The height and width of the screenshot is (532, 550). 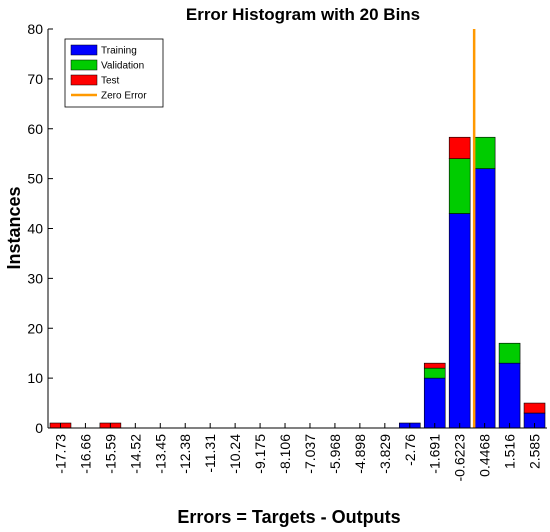 What do you see at coordinates (84, 80) in the screenshot?
I see `legend-swatch-test` at bounding box center [84, 80].